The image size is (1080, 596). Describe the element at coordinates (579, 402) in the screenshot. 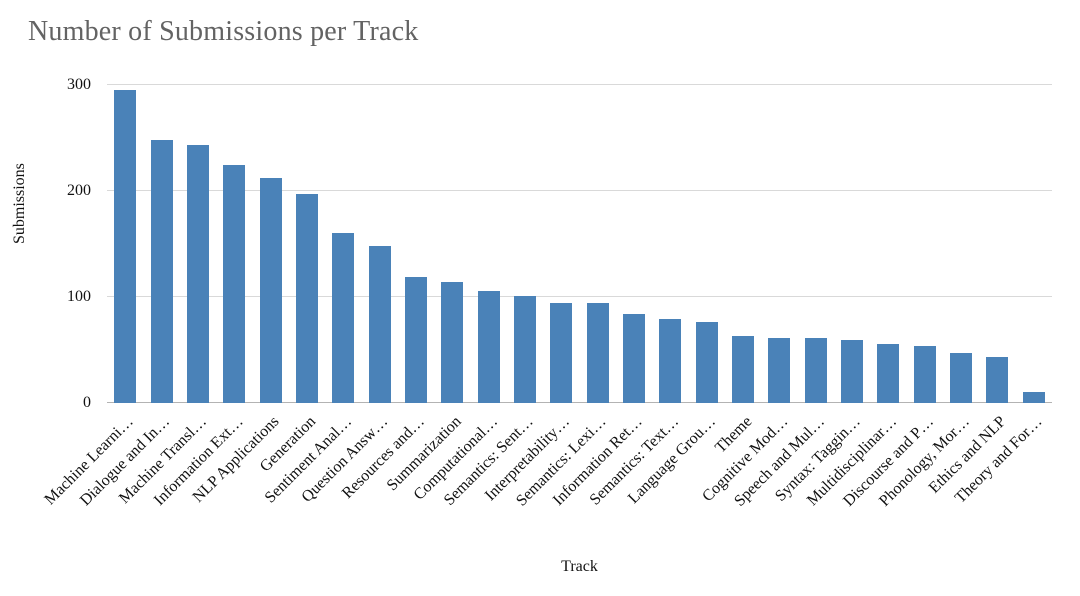

I see `x-axis-line` at that location.